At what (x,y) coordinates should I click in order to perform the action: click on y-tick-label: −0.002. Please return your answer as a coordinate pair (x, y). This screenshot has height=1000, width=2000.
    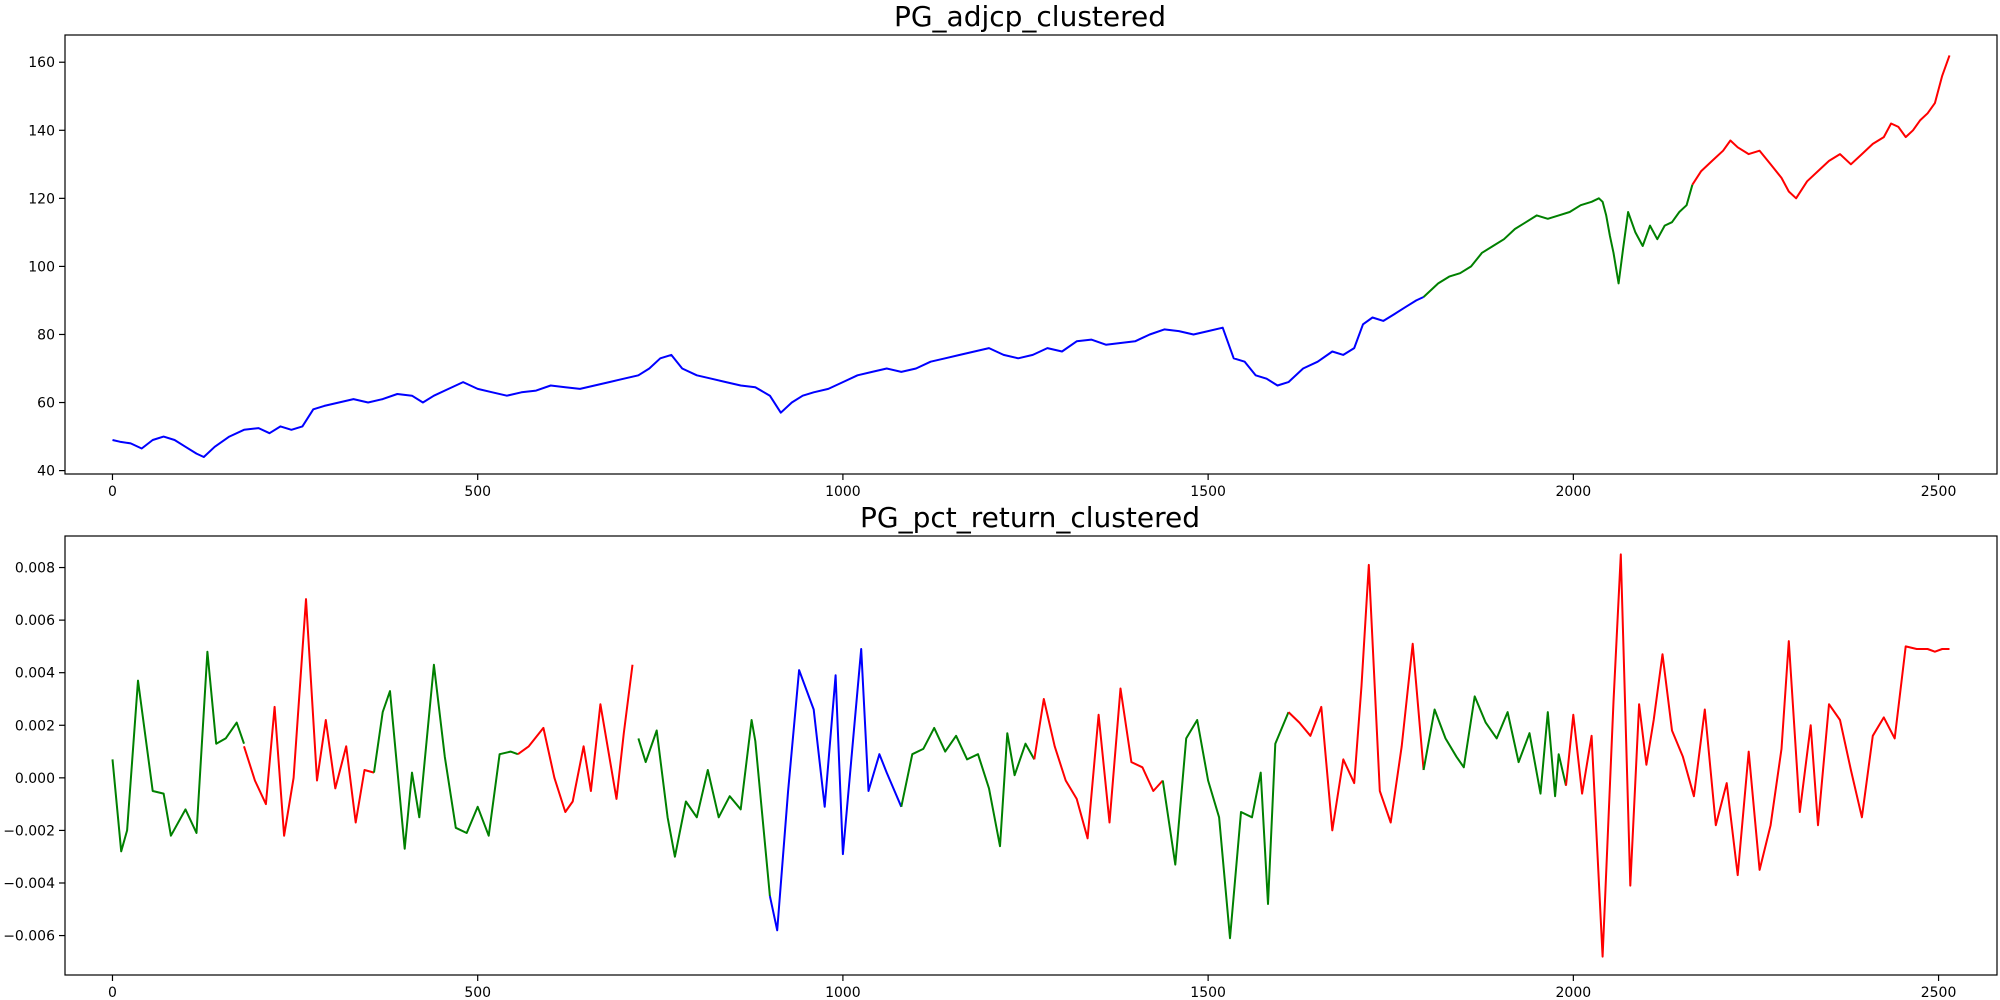
    Looking at the image, I should click on (29, 831).